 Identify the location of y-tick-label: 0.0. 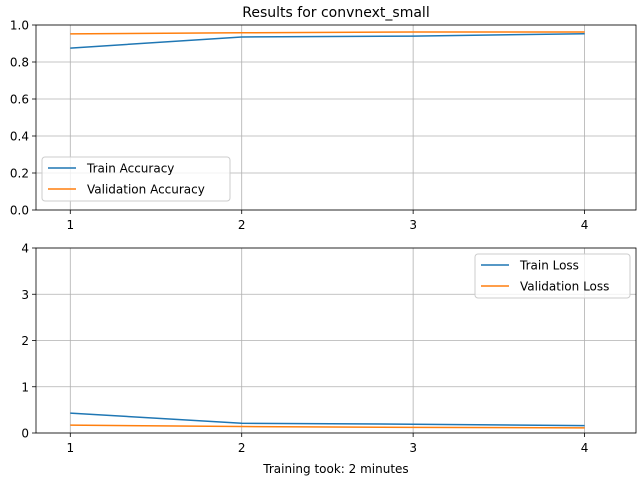
(19, 211).